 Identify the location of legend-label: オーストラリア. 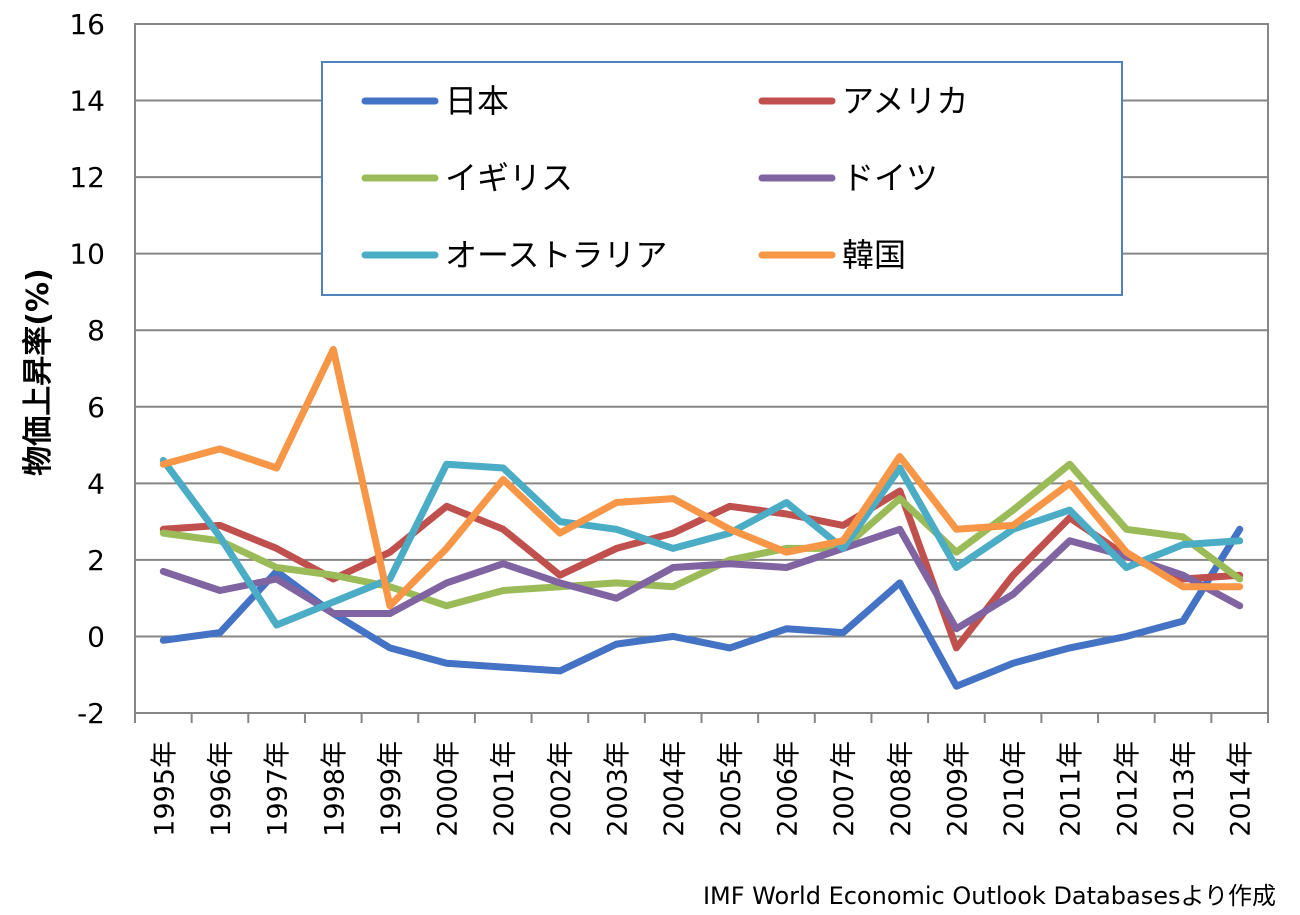
(556, 255).